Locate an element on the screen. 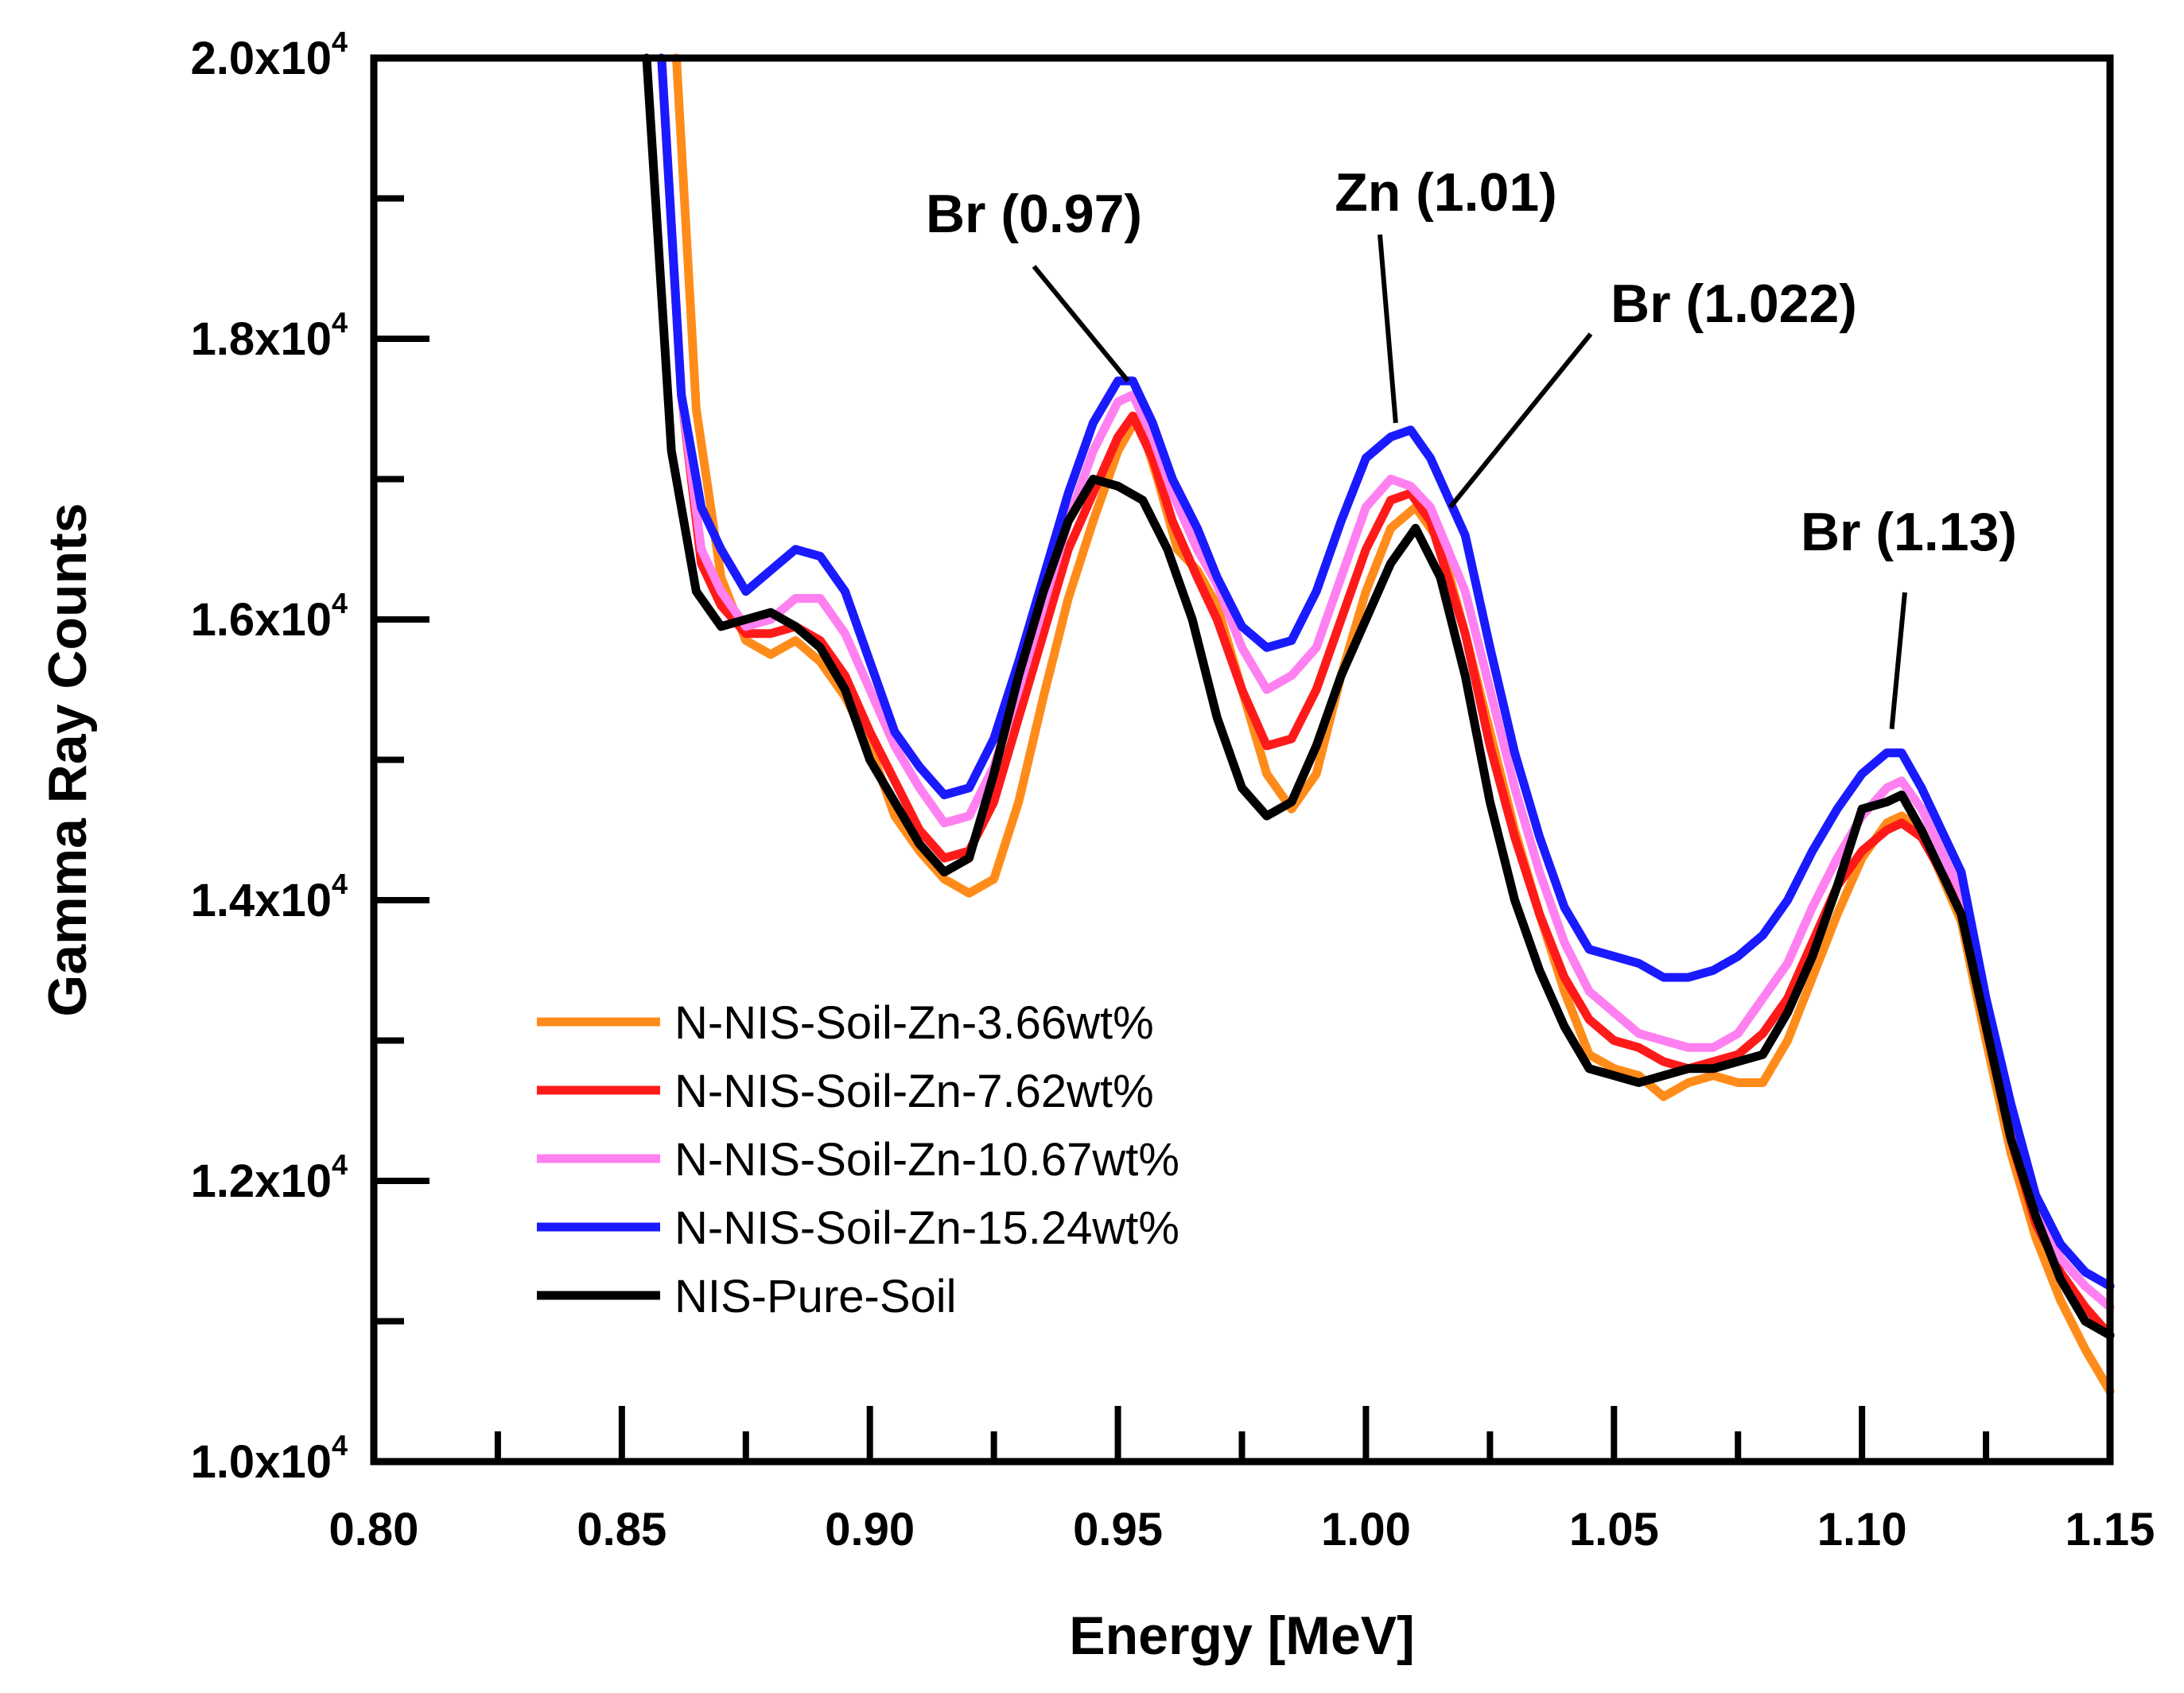 This screenshot has height=1693, width=2184. annotation-label: Zn (1.01) is located at coordinates (1446, 192).